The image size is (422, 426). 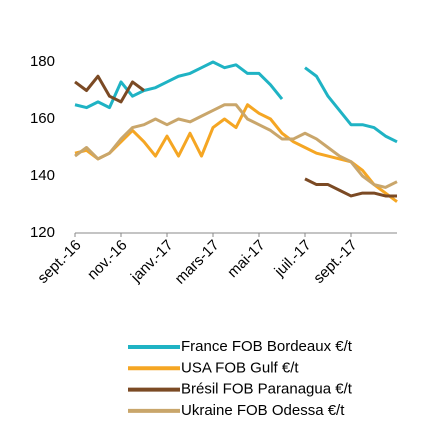 I want to click on x-tick-label: sept.-16, so click(x=59, y=262).